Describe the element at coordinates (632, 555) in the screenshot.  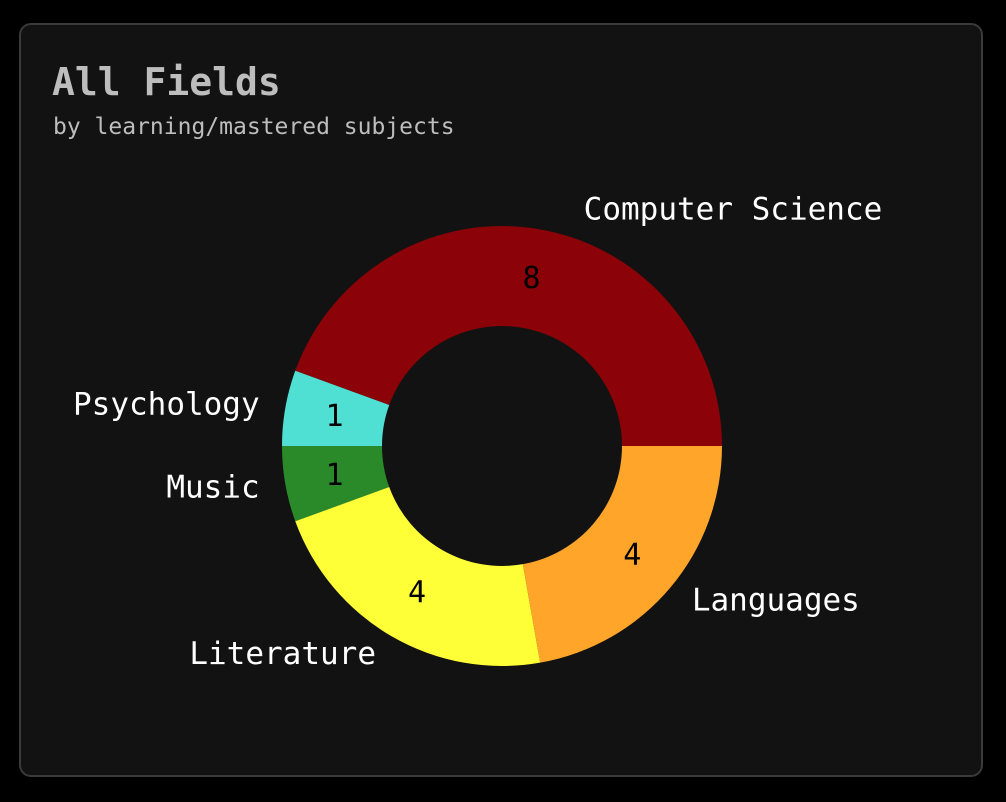
I see `value-label-languages: 4` at that location.